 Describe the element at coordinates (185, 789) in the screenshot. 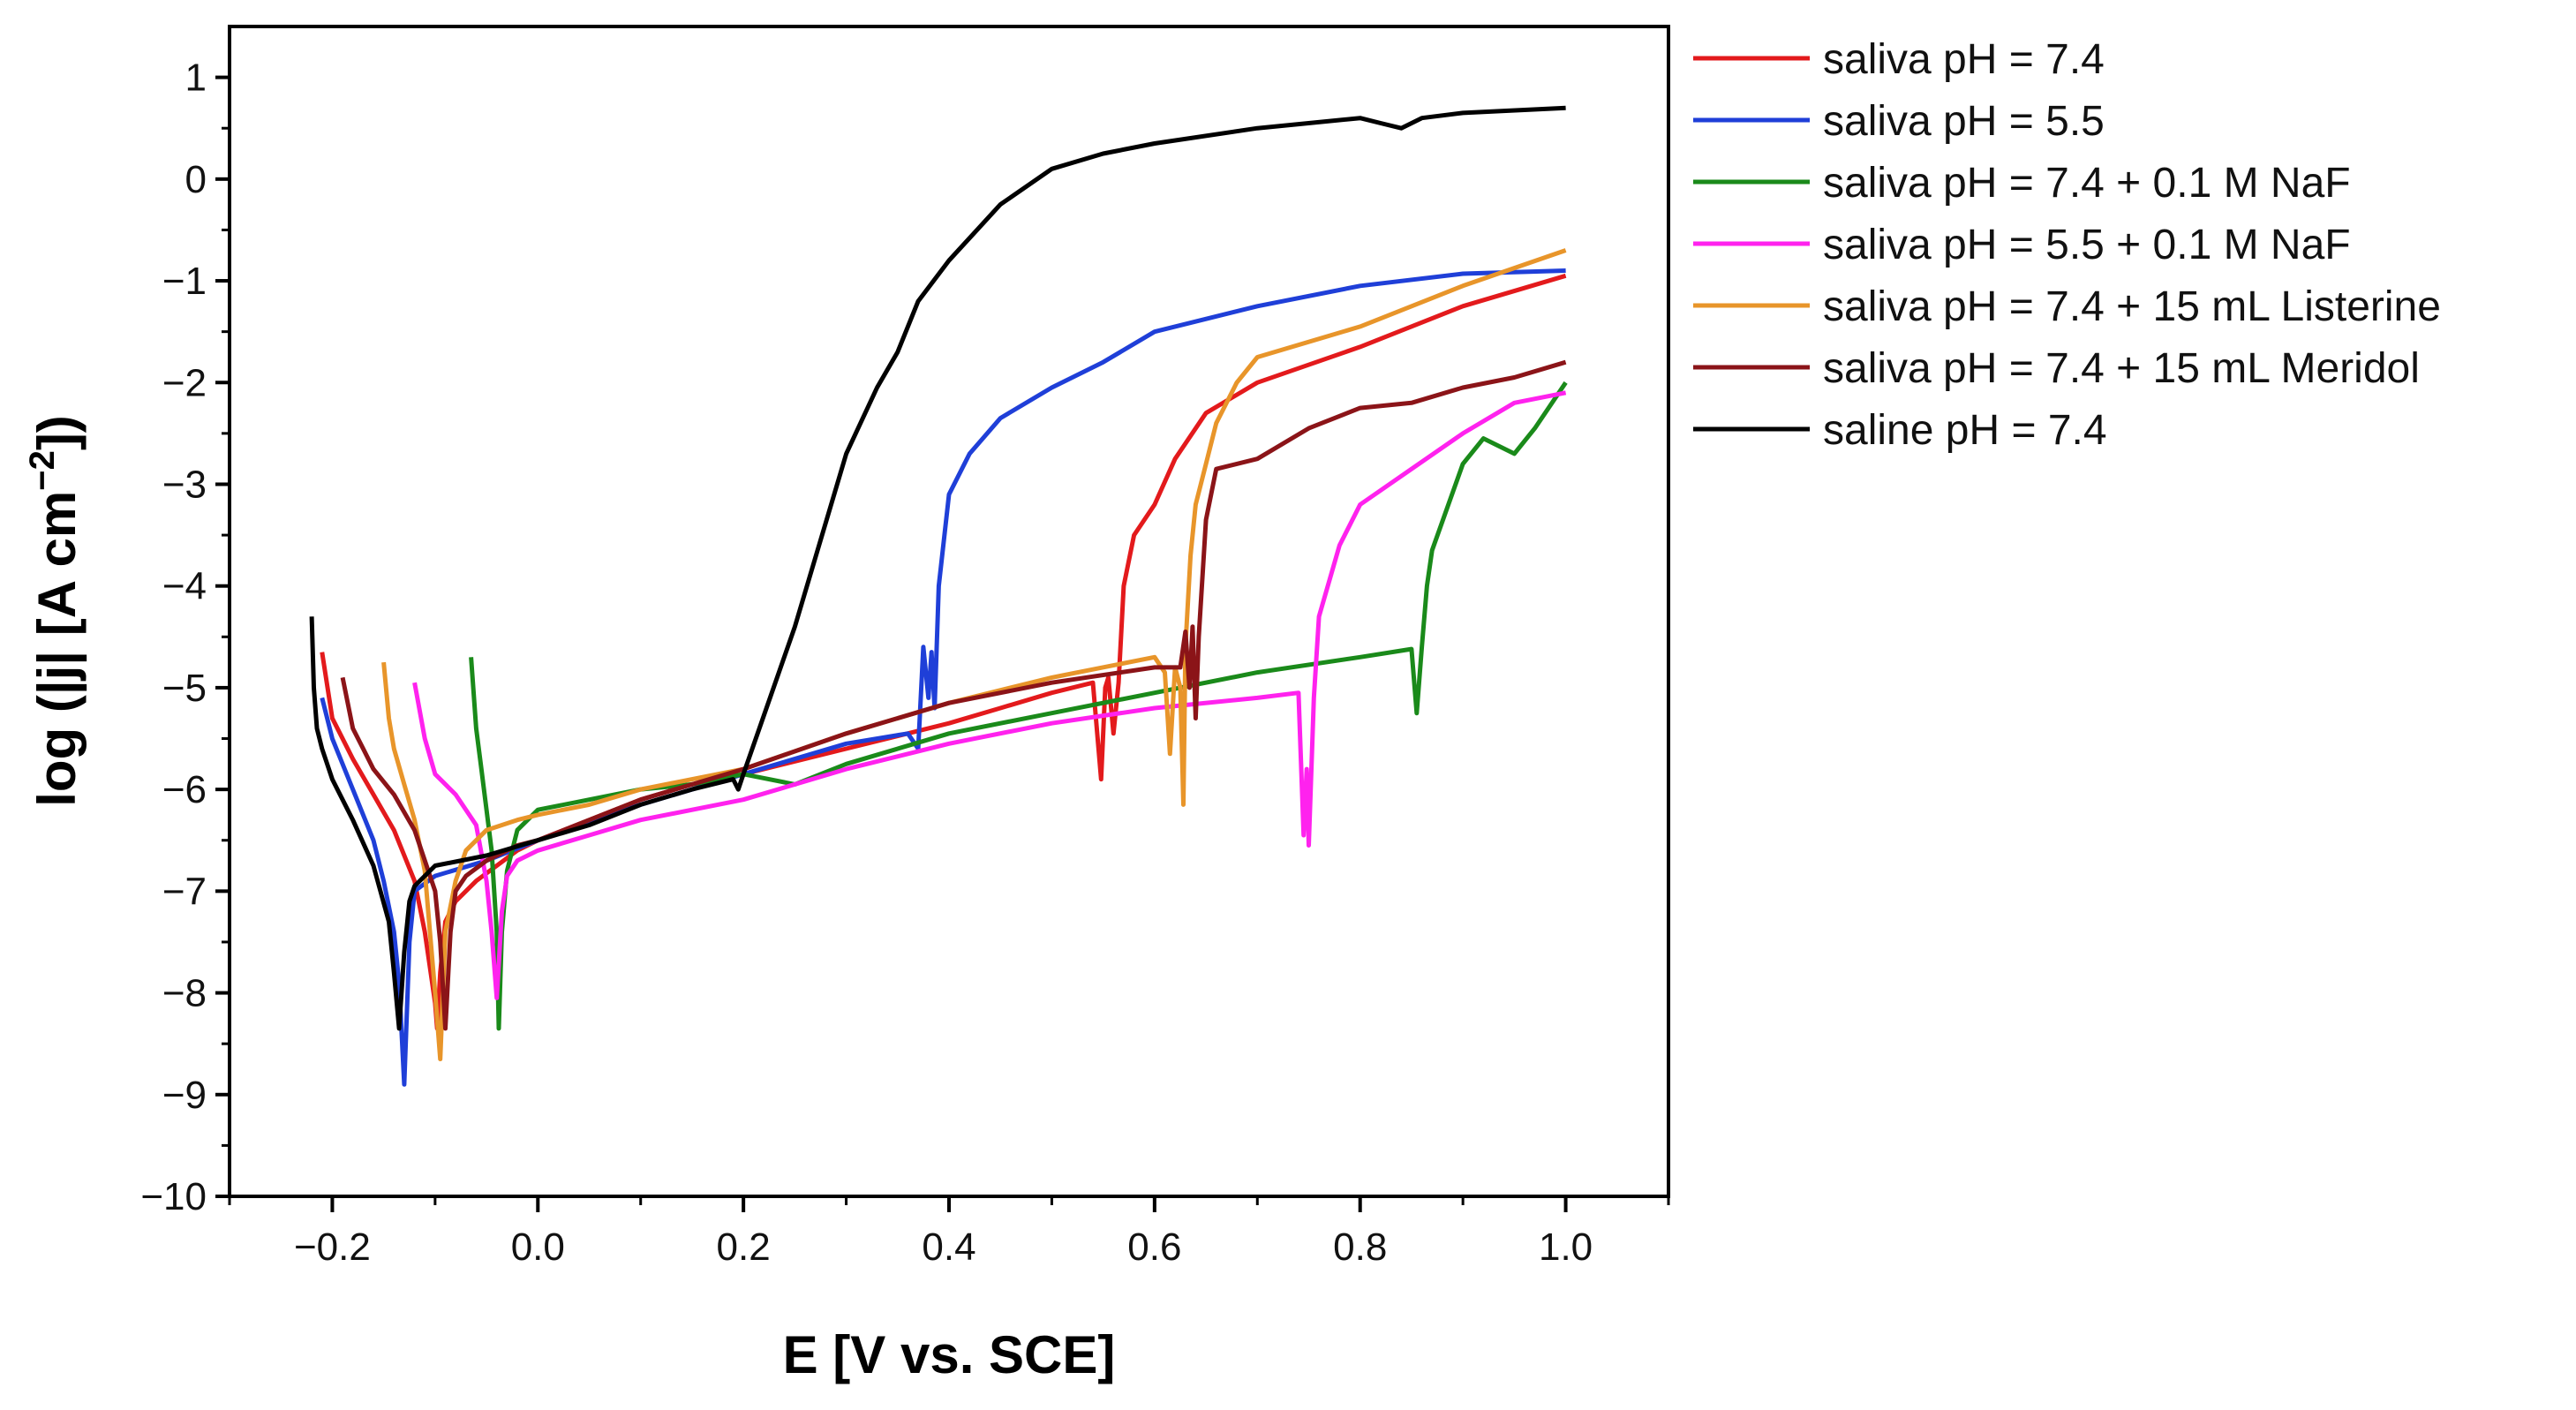

I see `y-tick-label: −6` at that location.